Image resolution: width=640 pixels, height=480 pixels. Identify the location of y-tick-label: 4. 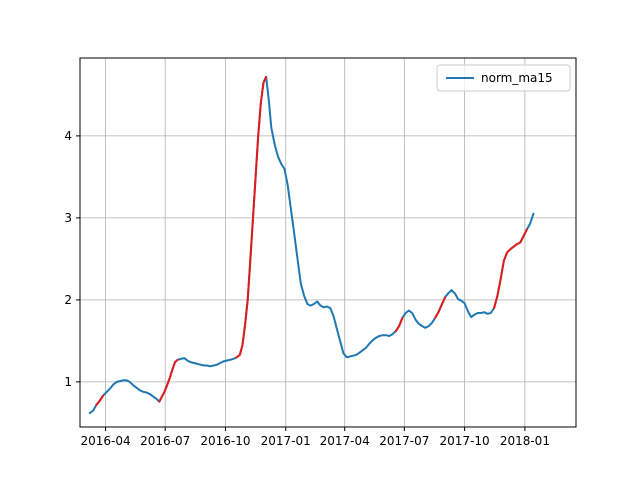
(68, 136).